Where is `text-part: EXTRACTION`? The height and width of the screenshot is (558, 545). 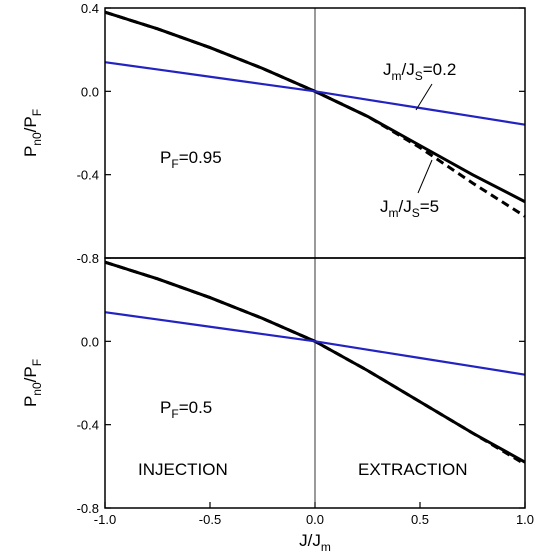 text-part: EXTRACTION is located at coordinates (413, 469).